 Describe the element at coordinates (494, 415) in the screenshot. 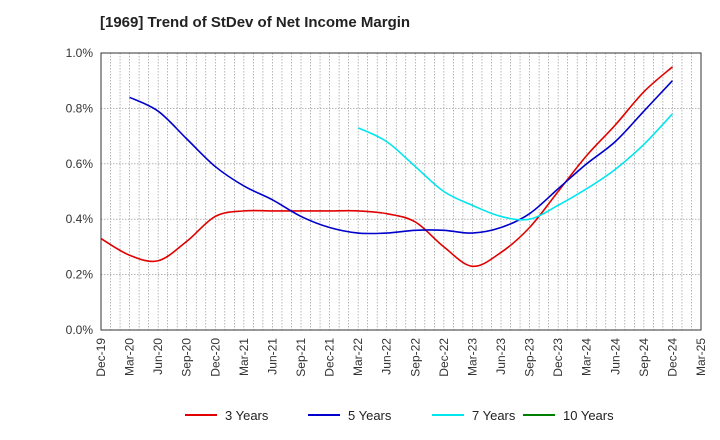

I see `legend-label-7-years: 7 Years` at that location.